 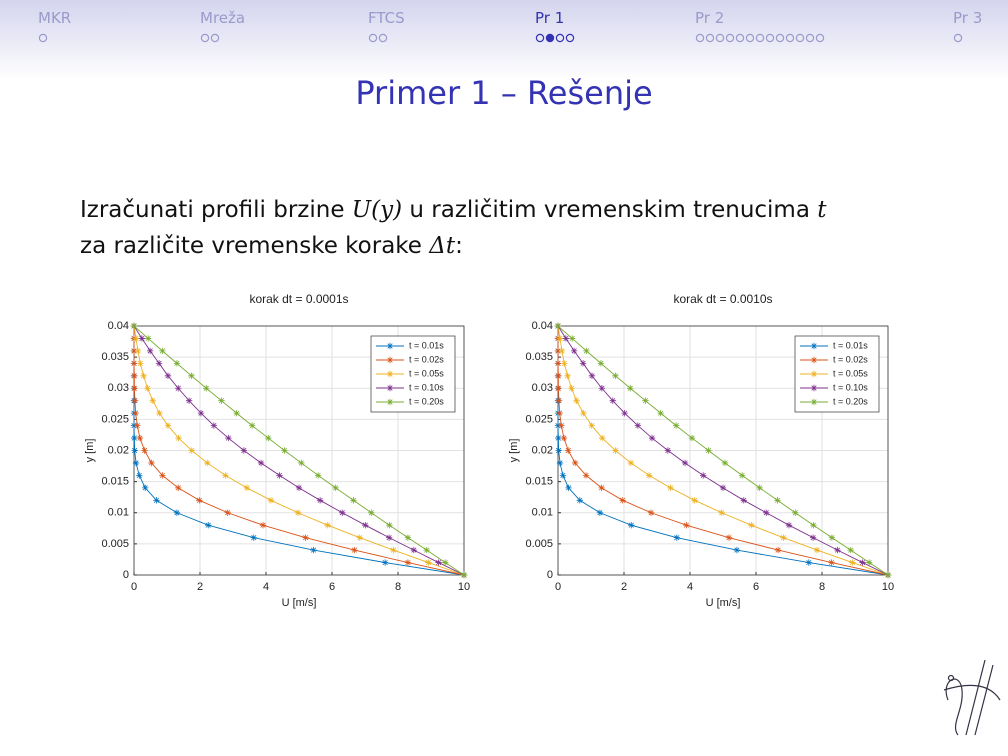 I want to click on nav-item: FTCS, so click(x=386, y=18).